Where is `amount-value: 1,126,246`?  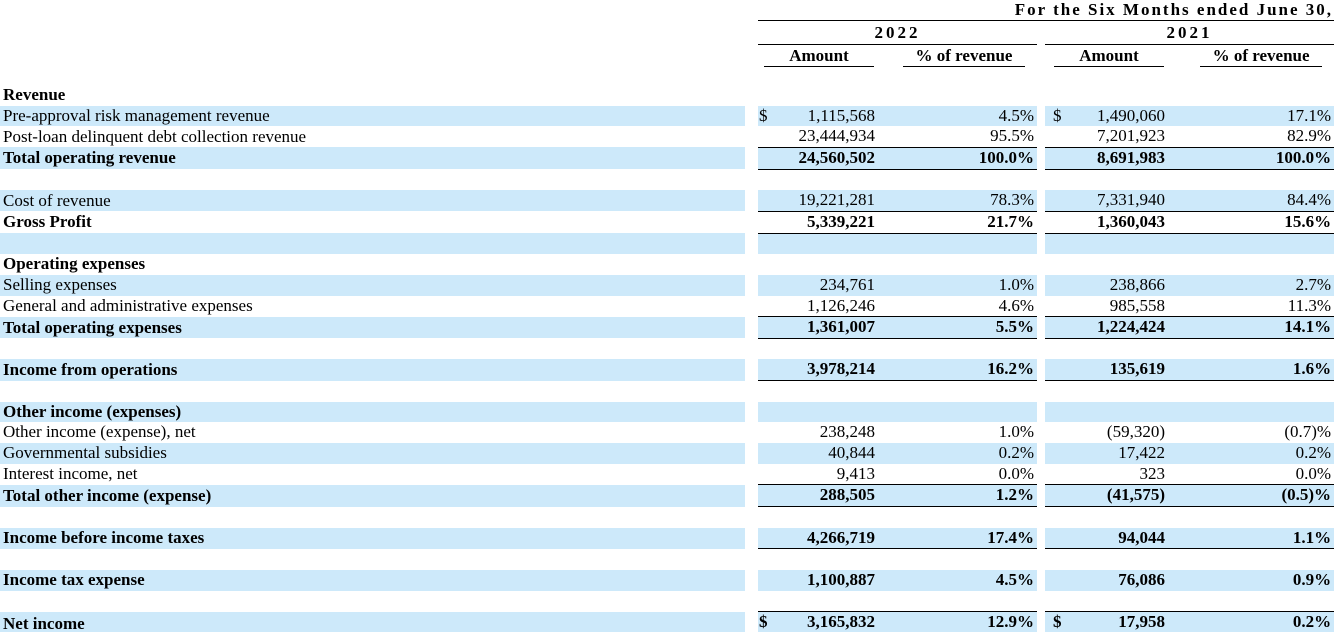 amount-value: 1,126,246 is located at coordinates (841, 305).